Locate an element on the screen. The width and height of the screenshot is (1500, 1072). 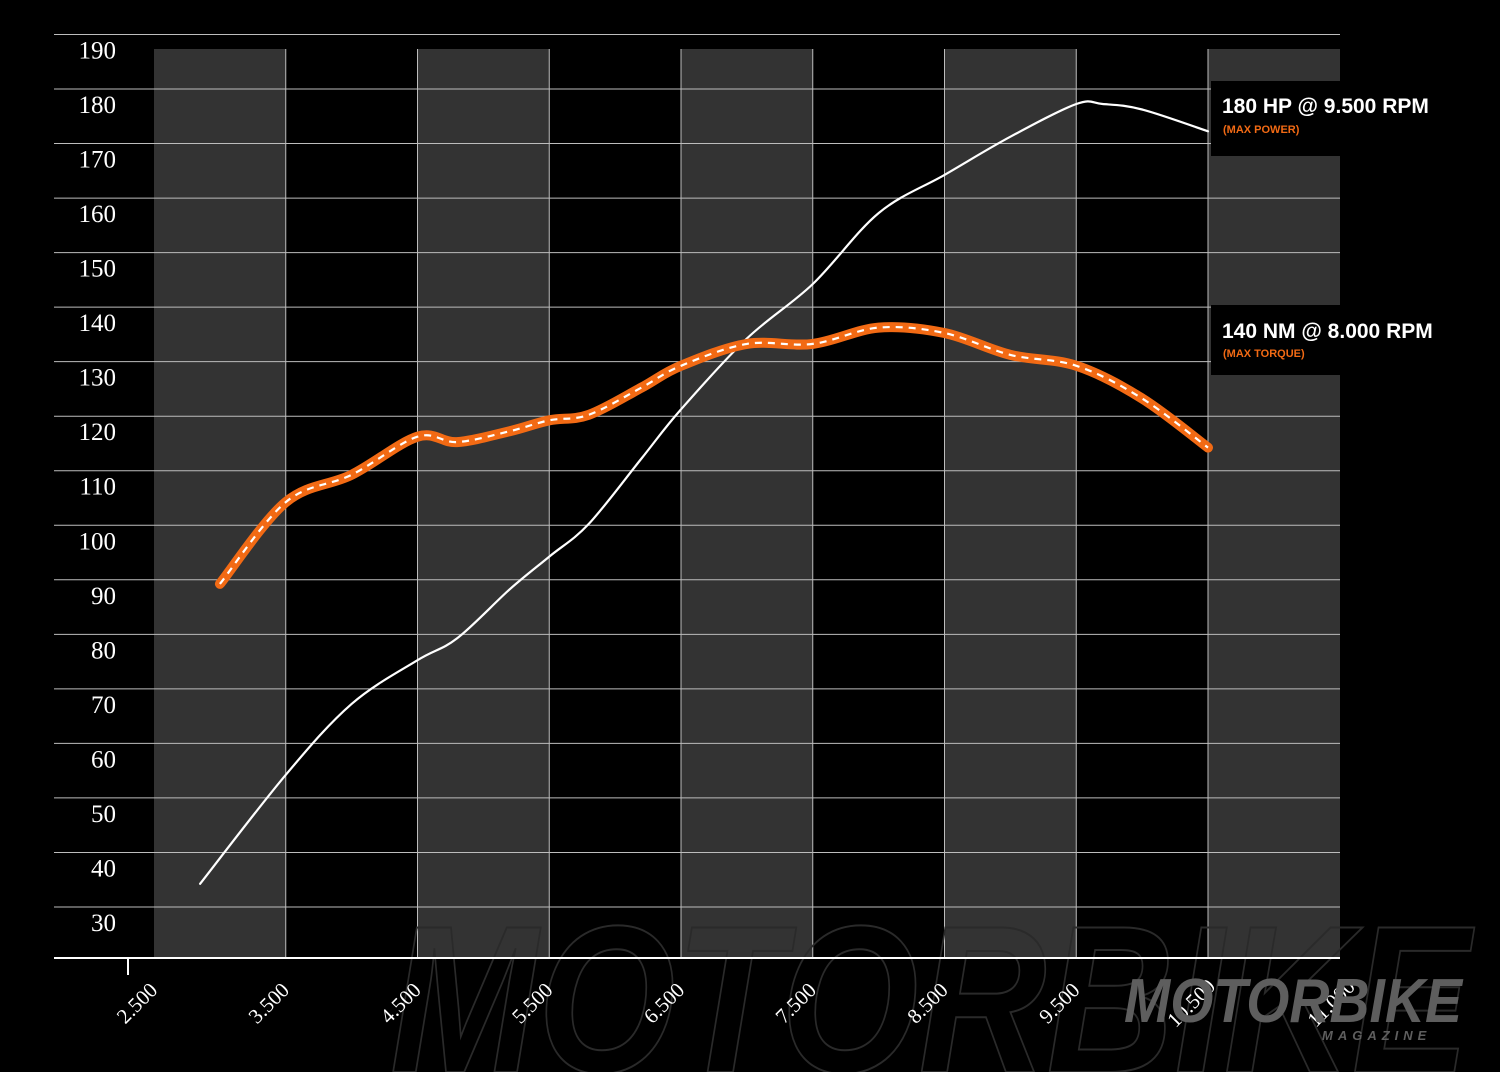
brand-logo-subtext: MAGAZINE is located at coordinates (1376, 1035).